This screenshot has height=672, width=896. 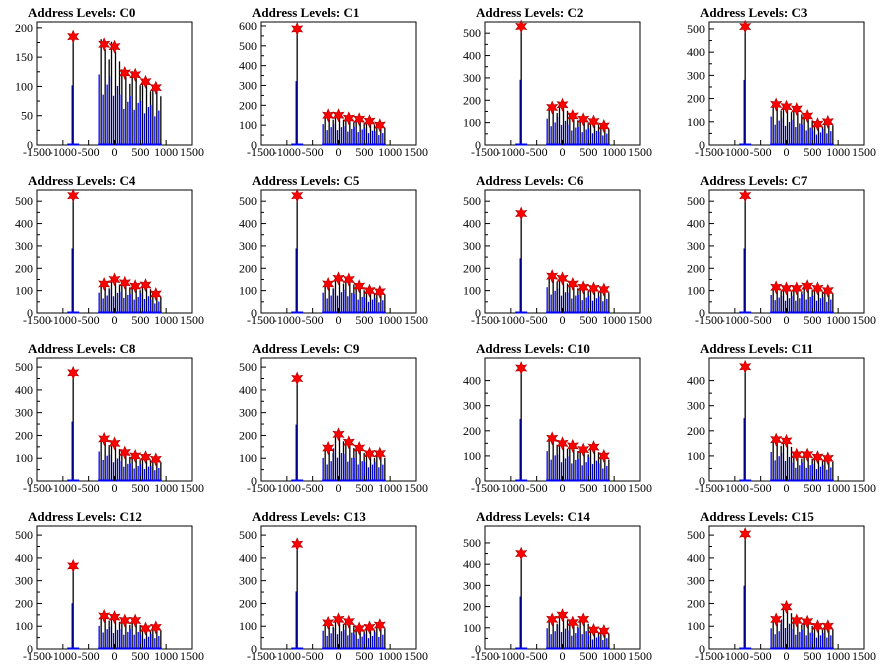 I want to click on x-tick-label: 500, so click(x=812, y=488).